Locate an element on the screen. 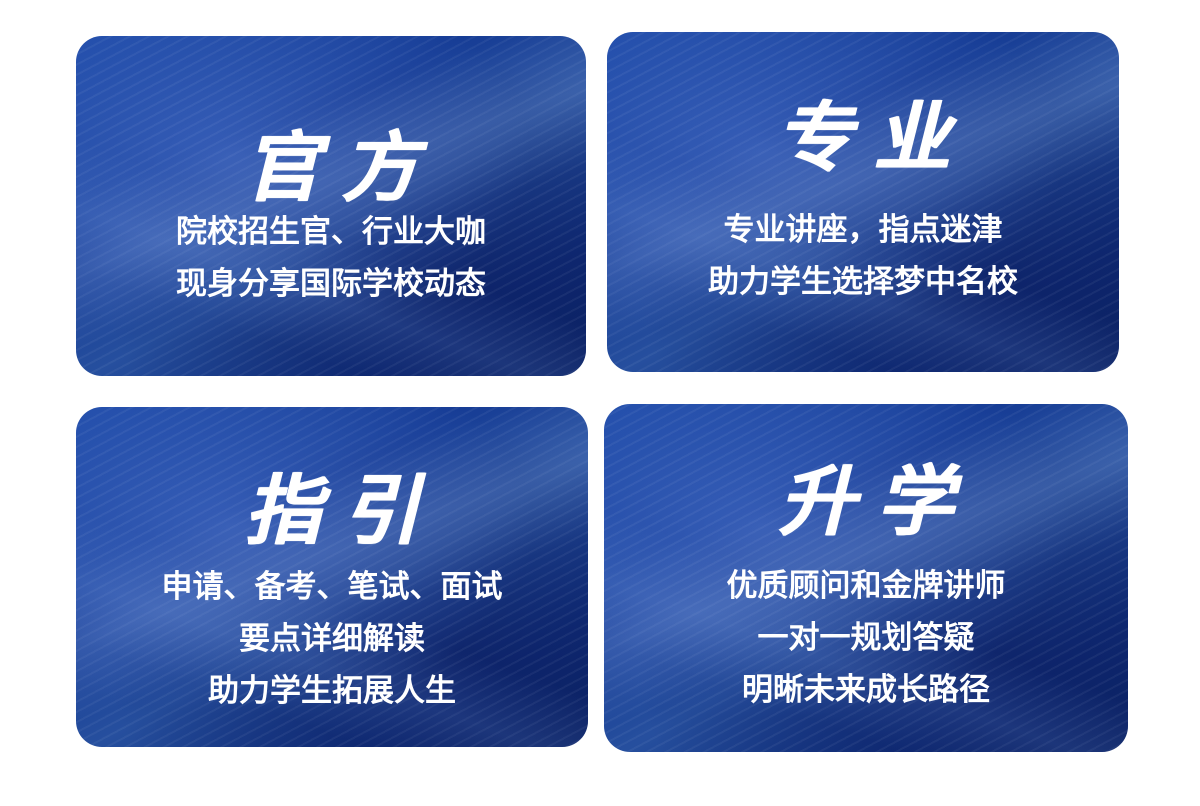 This screenshot has height=806, width=1200. card-description: 专业讲座，指点迷津 助力学生选择梦中名校 is located at coordinates (863, 256).